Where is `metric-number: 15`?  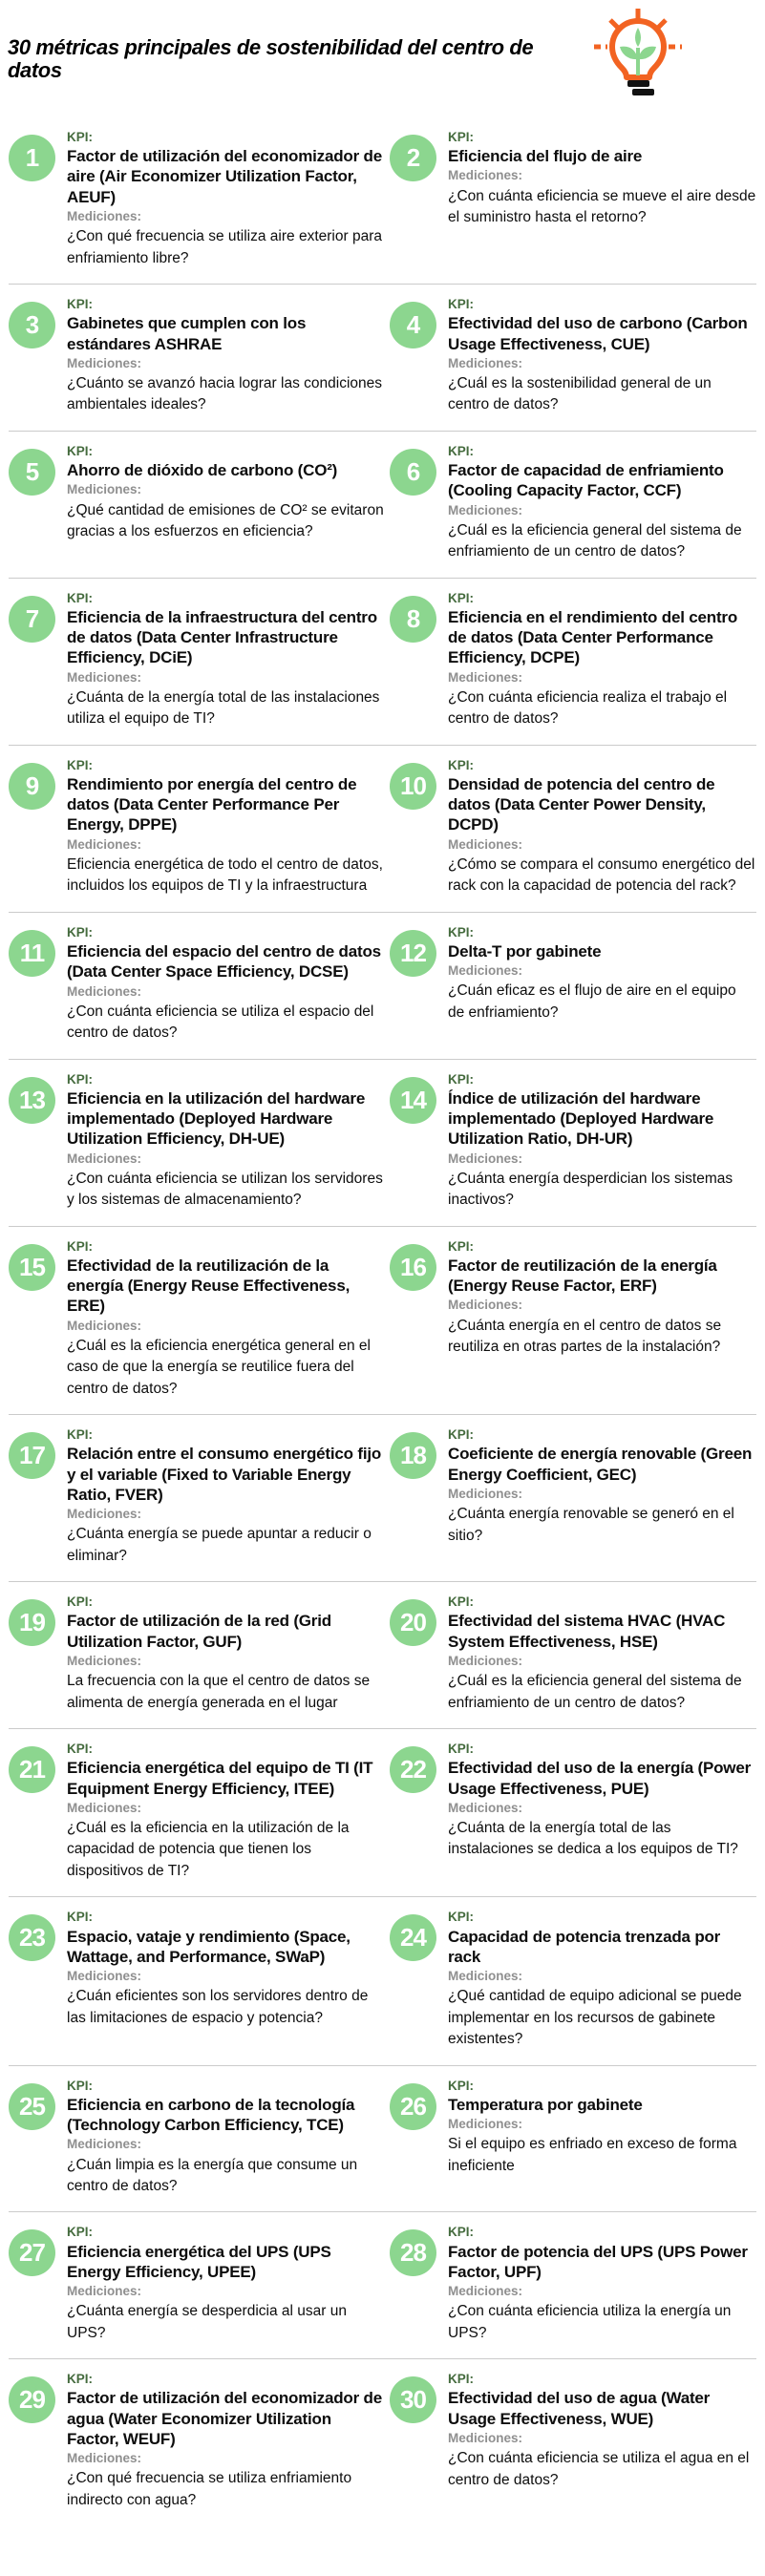 metric-number: 15 is located at coordinates (32, 1266).